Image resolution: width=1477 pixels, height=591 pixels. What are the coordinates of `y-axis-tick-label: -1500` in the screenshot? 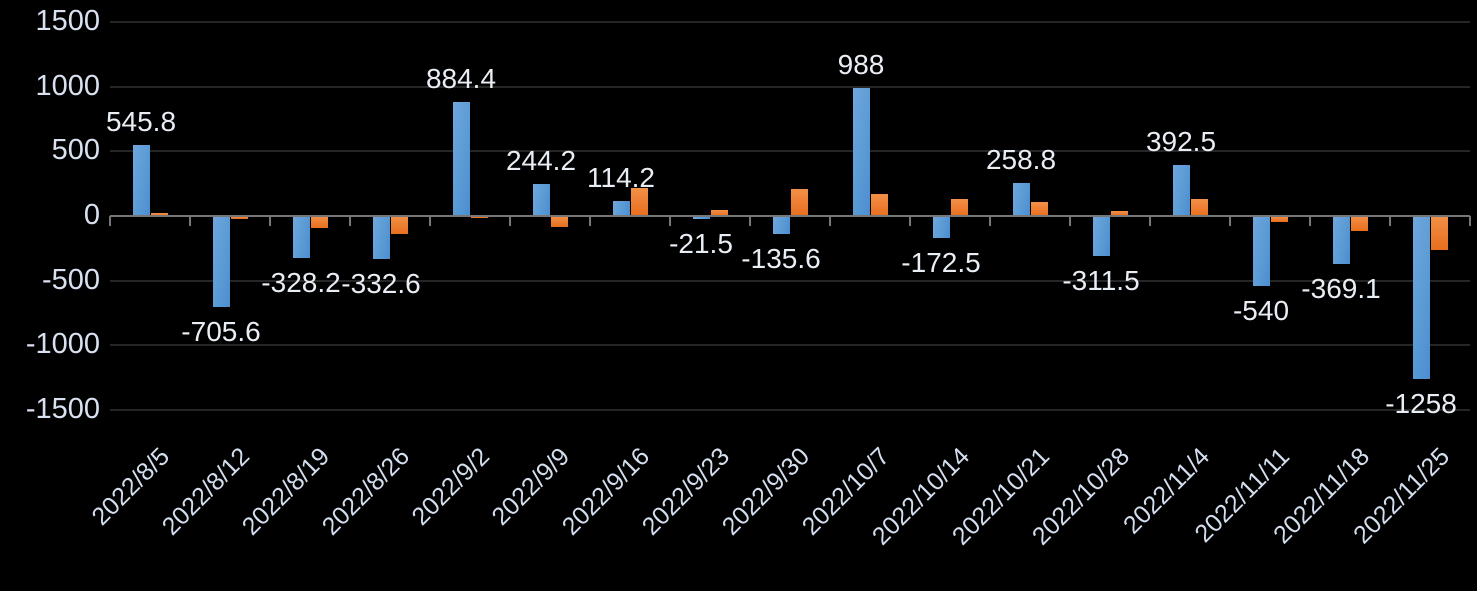 It's located at (62, 408).